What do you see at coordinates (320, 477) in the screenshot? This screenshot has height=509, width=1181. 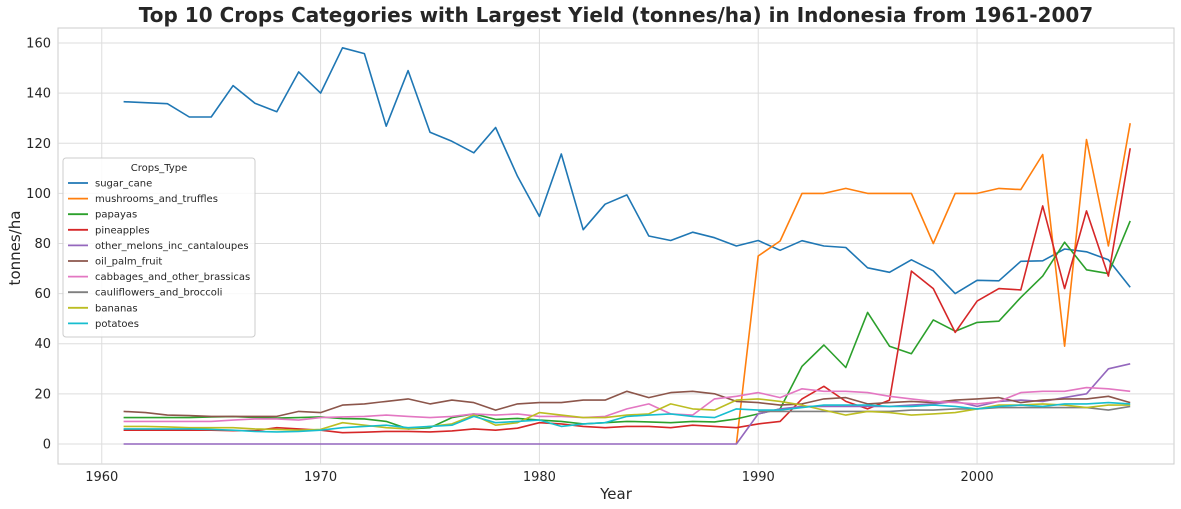 I see `x-tick-label: 1970` at bounding box center [320, 477].